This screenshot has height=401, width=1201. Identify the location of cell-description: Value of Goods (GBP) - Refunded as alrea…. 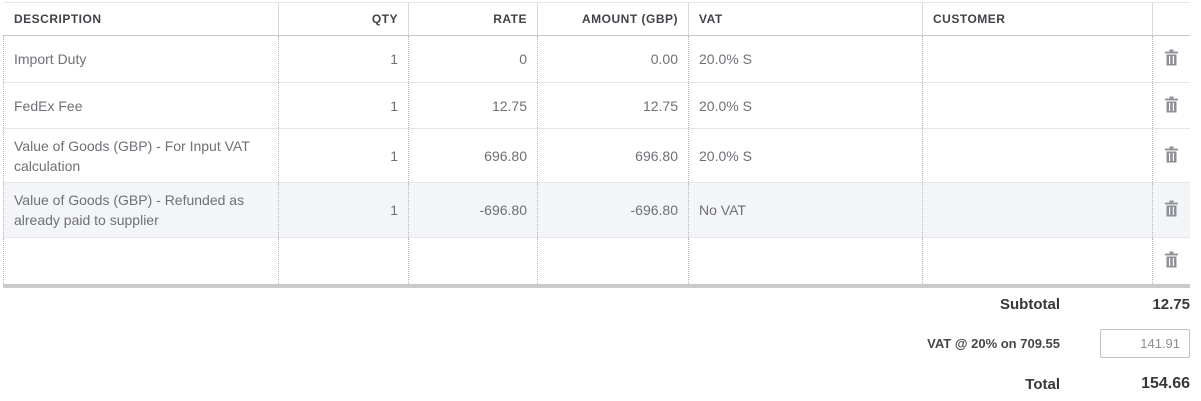
(140, 210).